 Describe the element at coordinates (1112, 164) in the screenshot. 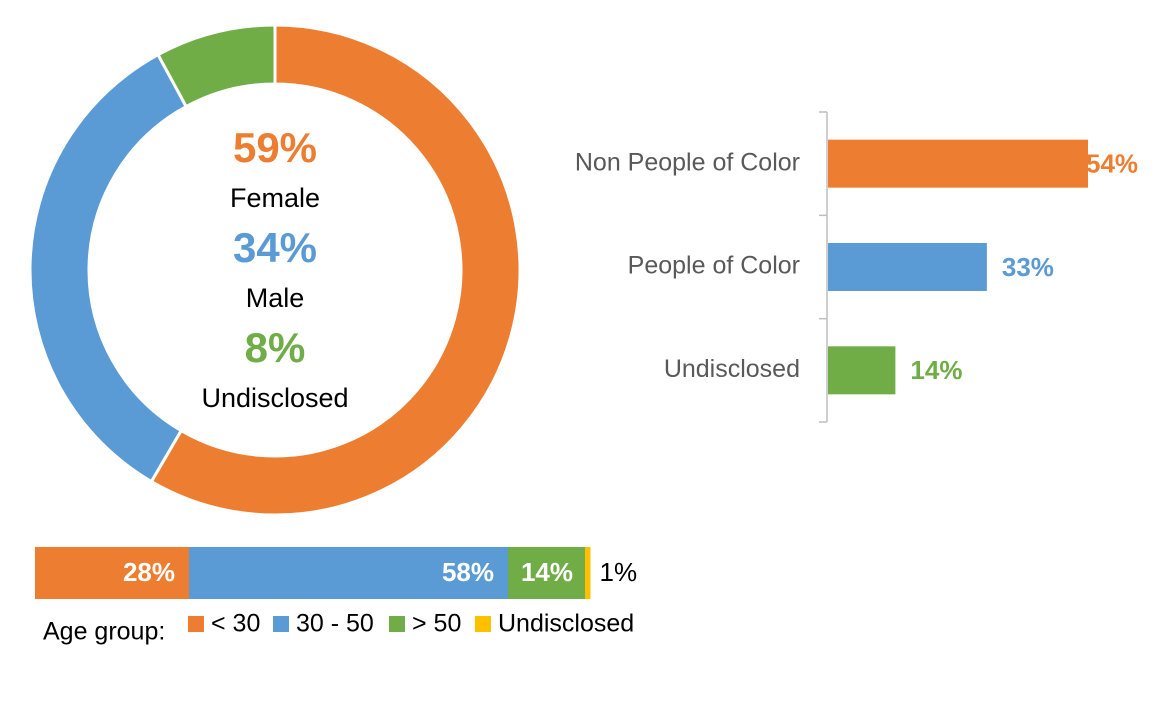

I see `bar-value-label: 54%` at that location.